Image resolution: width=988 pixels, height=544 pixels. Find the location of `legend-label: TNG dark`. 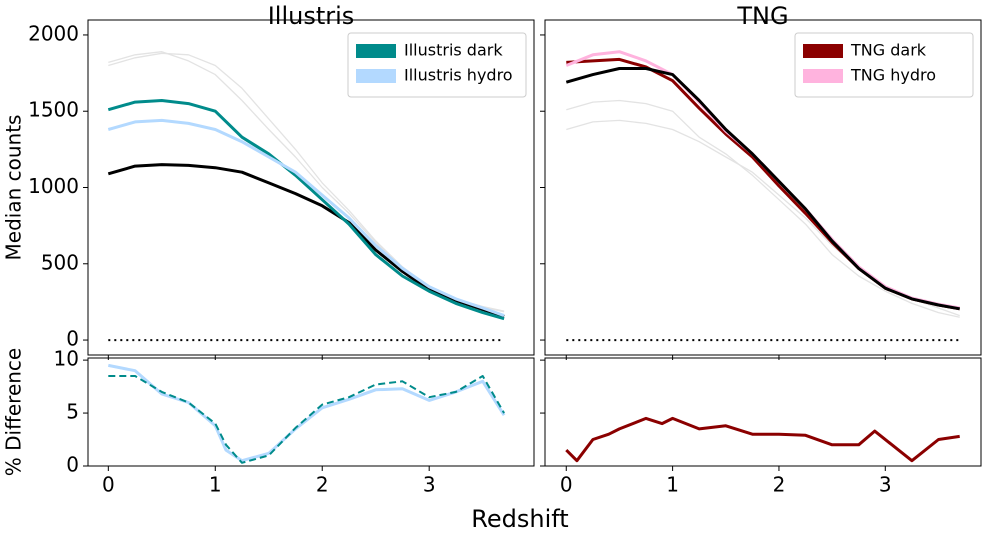

legend-label: TNG dark is located at coordinates (888, 50).